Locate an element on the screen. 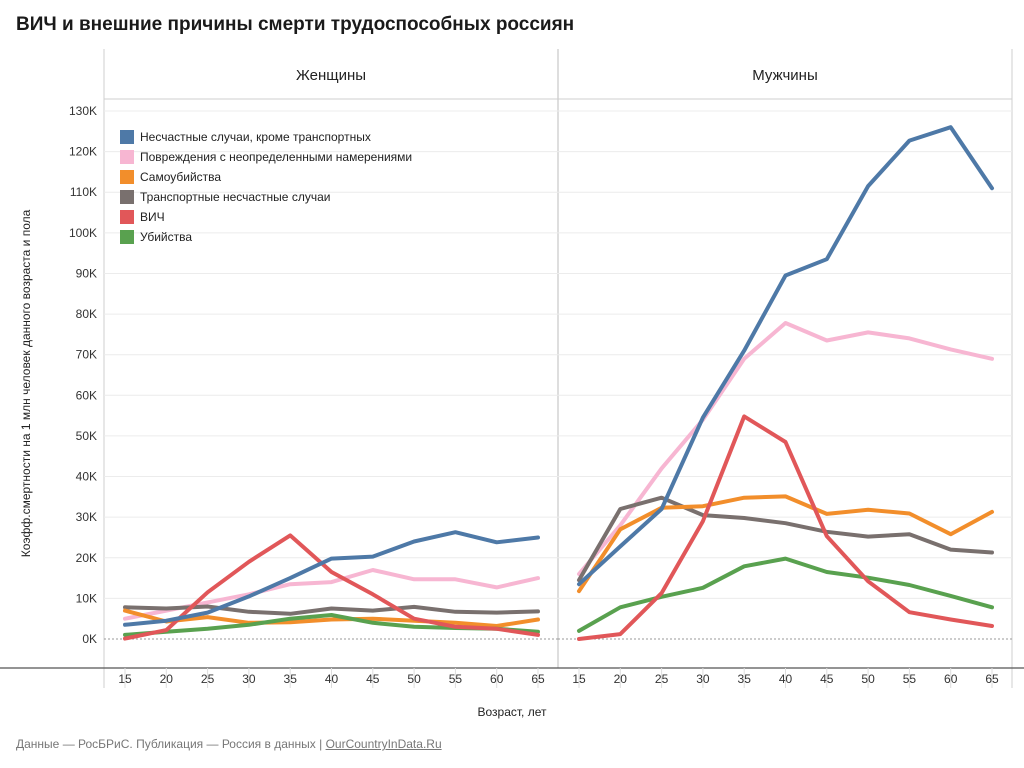  footer-link: OurCountryInData.Ru is located at coordinates (383, 744).